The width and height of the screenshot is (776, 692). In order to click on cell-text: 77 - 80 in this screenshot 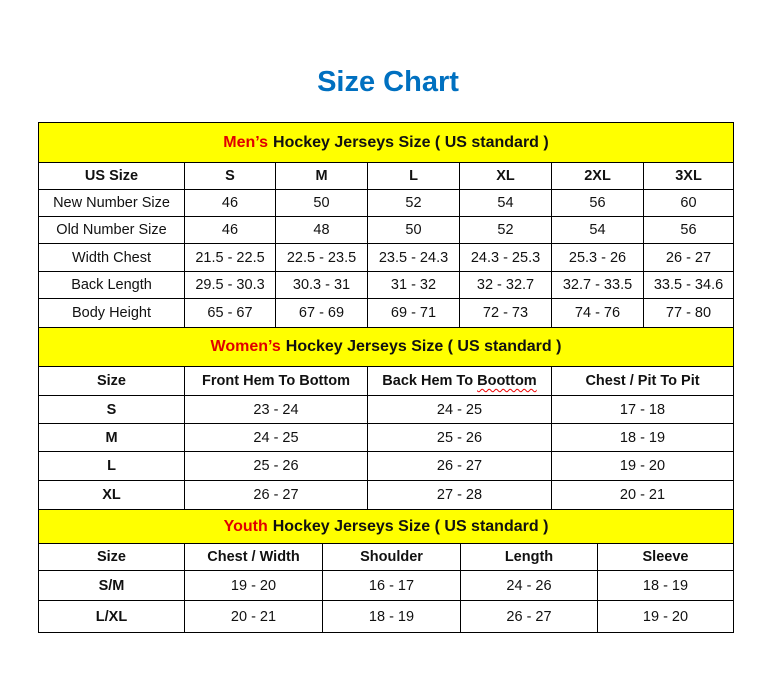, I will do `click(688, 313)`.